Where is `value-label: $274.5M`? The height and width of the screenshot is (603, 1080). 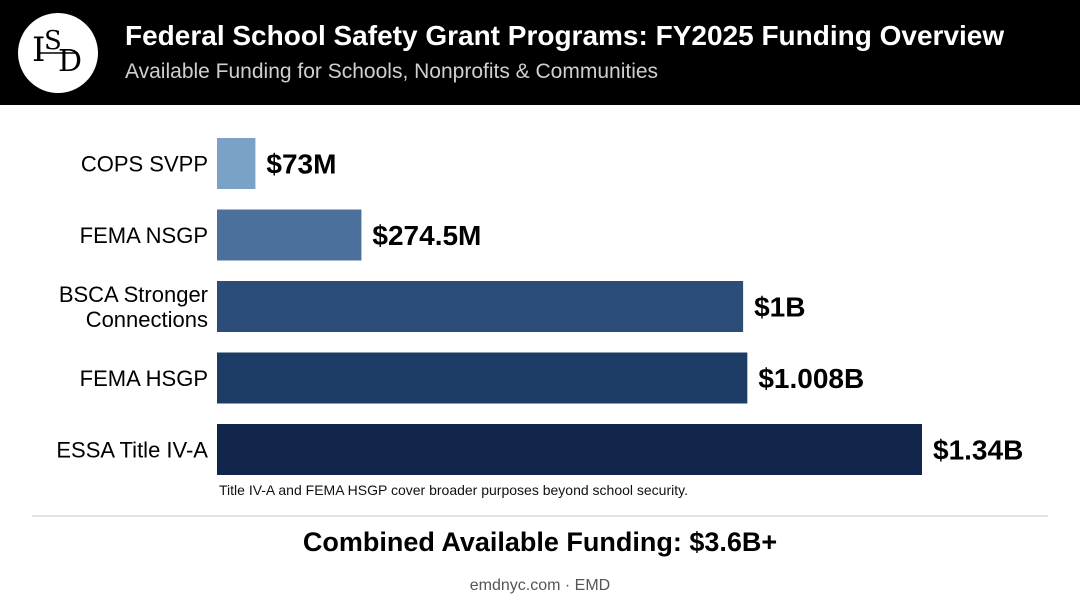
value-label: $274.5M is located at coordinates (426, 235).